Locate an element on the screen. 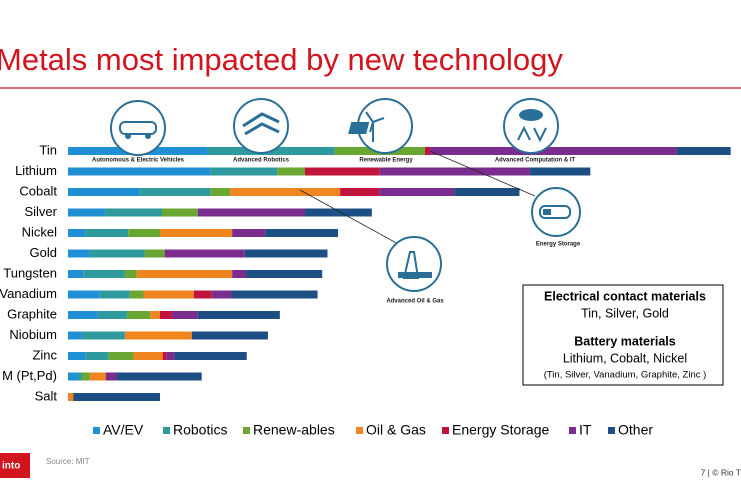 This screenshot has width=741, height=486. icon: Autonomous & Electric Vehicles is located at coordinates (138, 132).